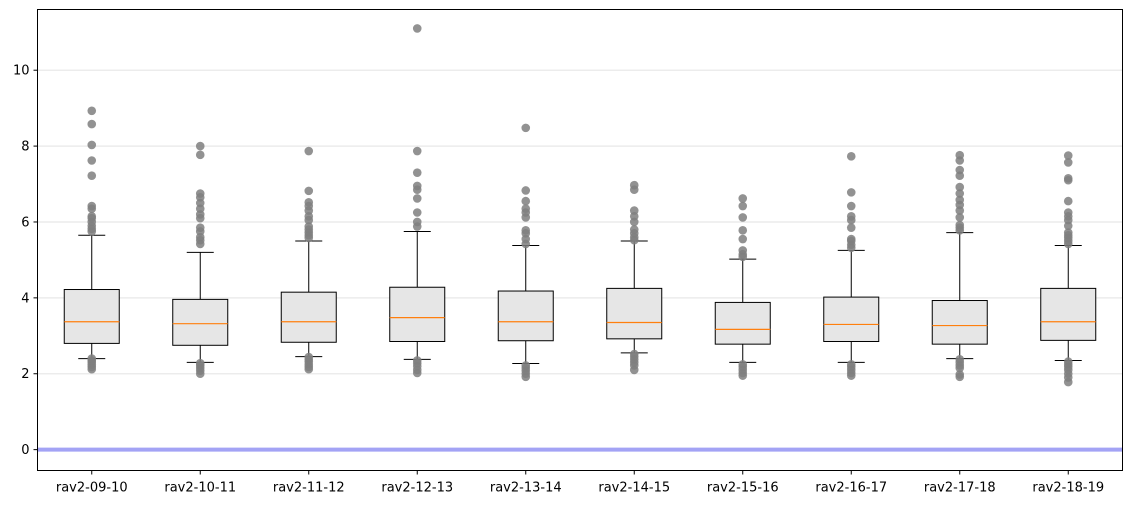 The width and height of the screenshot is (1132, 505). What do you see at coordinates (25, 450) in the screenshot?
I see `y-tick-label: 0` at bounding box center [25, 450].